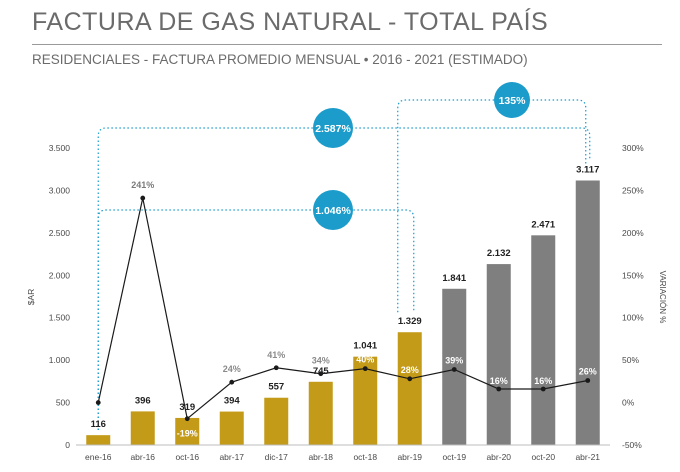  Describe the element at coordinates (60, 318) in the screenshot. I see `y-tick-label: 1.500` at that location.